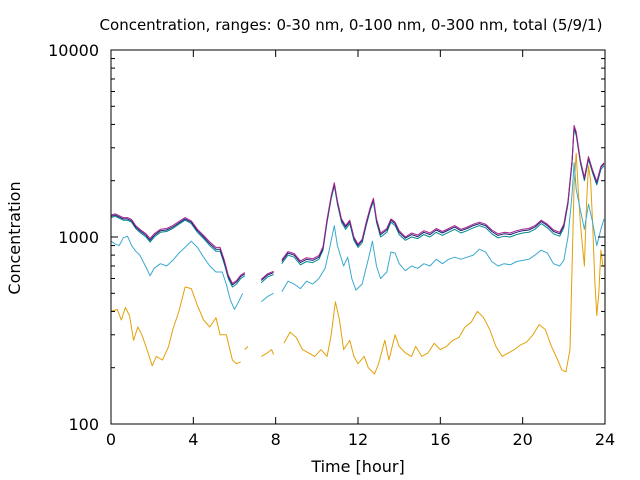 This screenshot has height=480, width=640. What do you see at coordinates (111, 439) in the screenshot?
I see `x-tick-label: 0` at bounding box center [111, 439].